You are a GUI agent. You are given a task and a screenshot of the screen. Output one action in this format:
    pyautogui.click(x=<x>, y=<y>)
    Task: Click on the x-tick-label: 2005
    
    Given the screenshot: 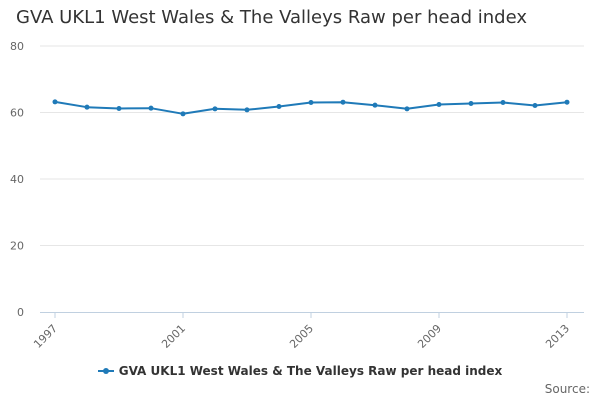 What is the action you would take?
    pyautogui.click(x=301, y=336)
    